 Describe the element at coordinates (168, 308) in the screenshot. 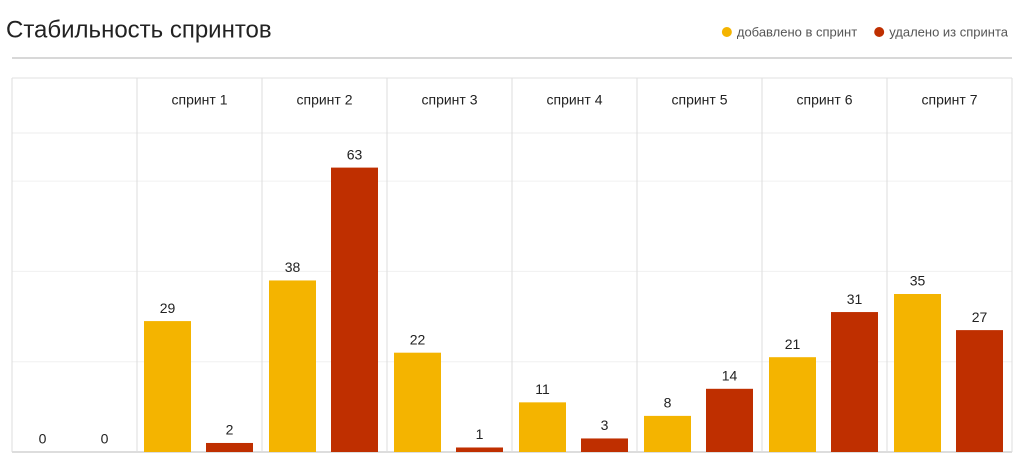

I see `value-label: 29` at that location.